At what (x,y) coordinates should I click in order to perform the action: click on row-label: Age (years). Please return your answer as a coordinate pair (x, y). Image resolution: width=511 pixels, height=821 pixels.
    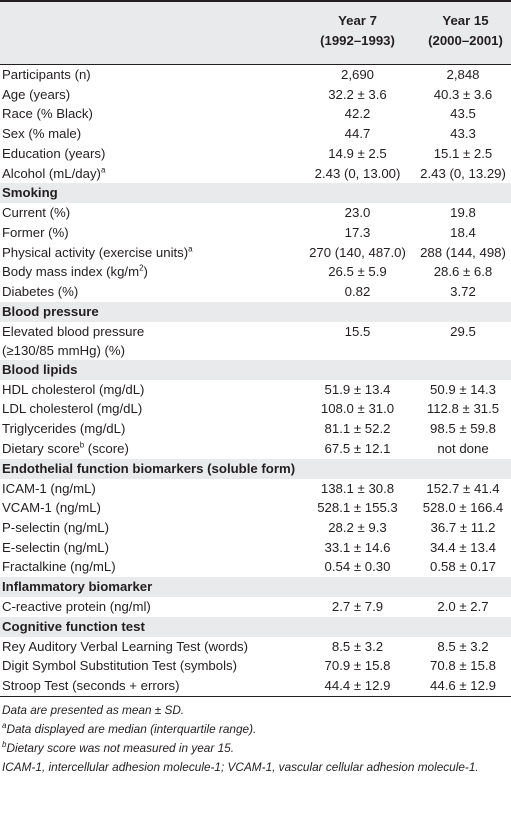
    Looking at the image, I should click on (150, 95).